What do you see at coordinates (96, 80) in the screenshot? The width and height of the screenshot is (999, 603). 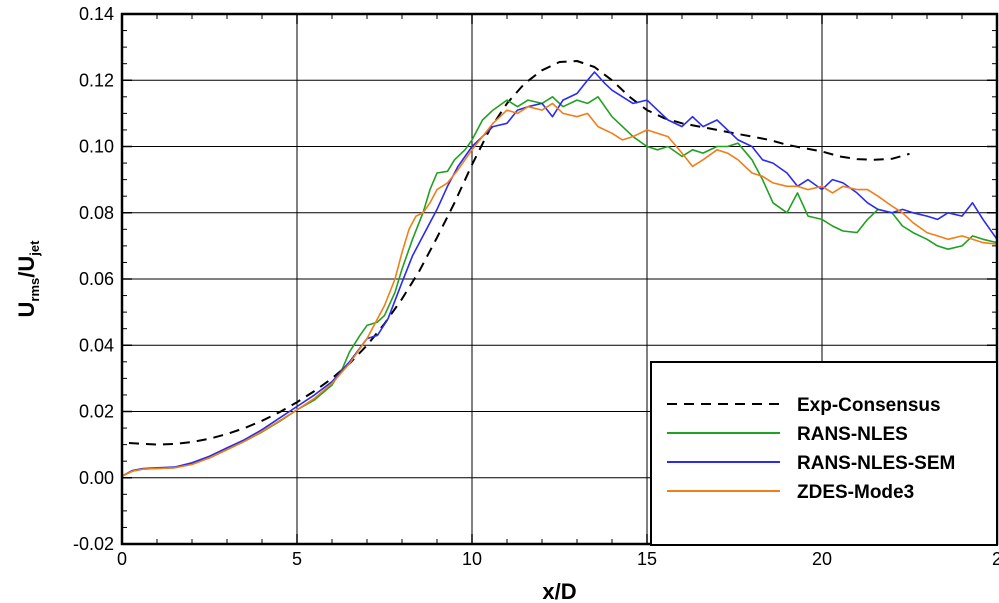 I see `y-tick-label: 0.12` at bounding box center [96, 80].